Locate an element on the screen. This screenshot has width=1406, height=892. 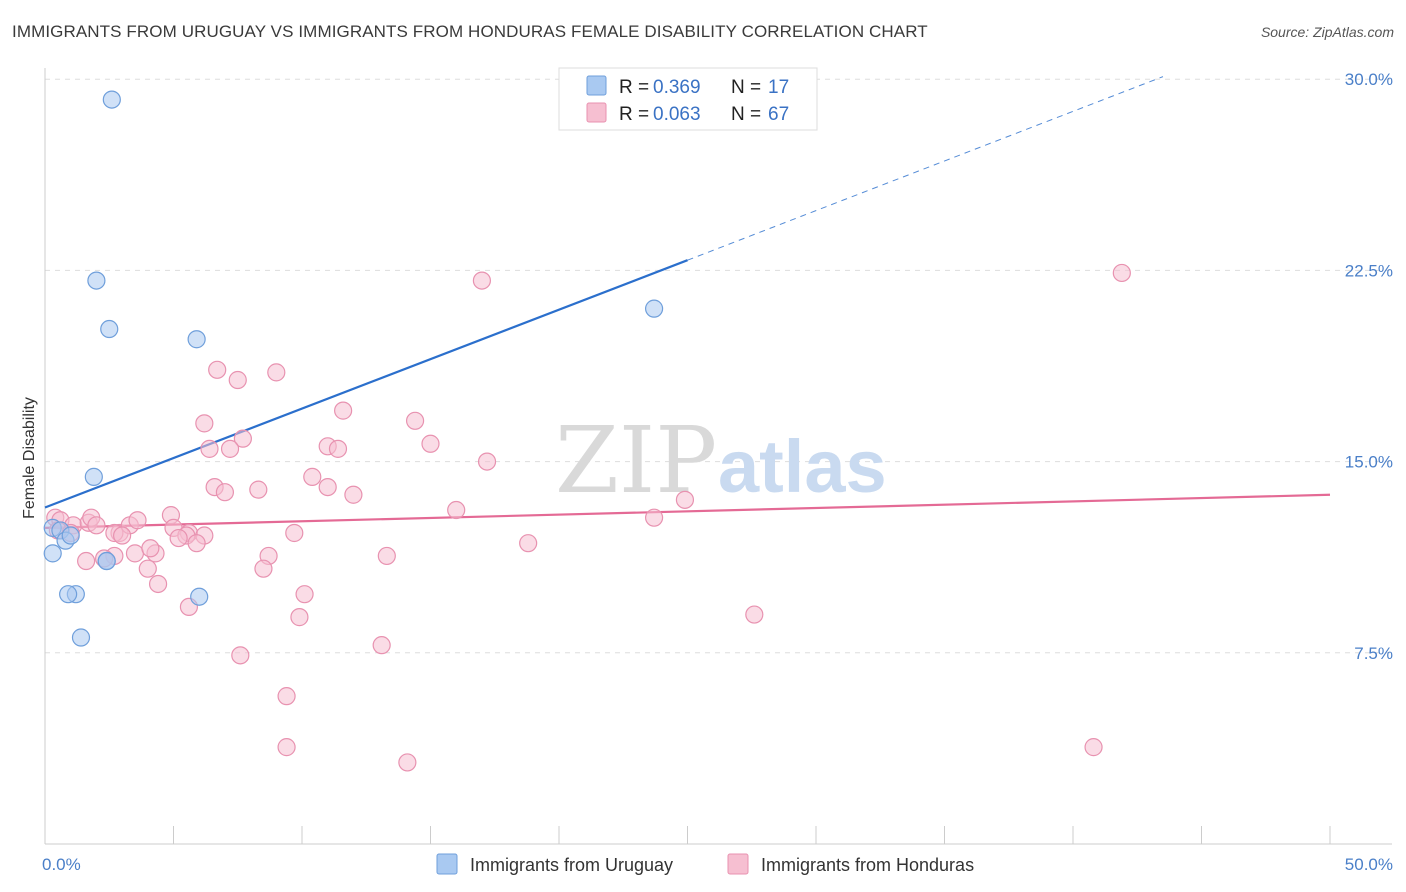
y-axis-label: Female Disability is located at coordinates (29, 458).